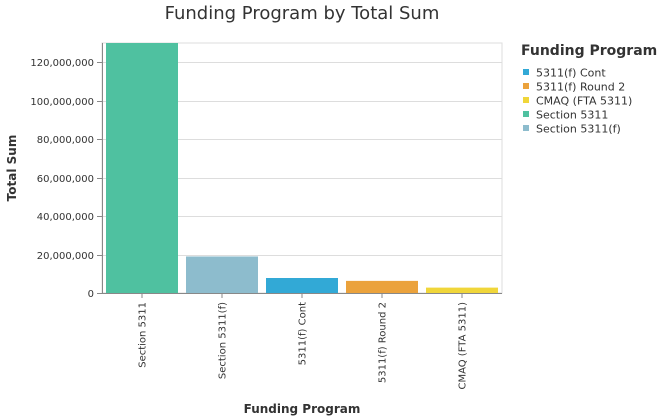  I want to click on y-tick-label: 120,000,000, so click(62, 63).